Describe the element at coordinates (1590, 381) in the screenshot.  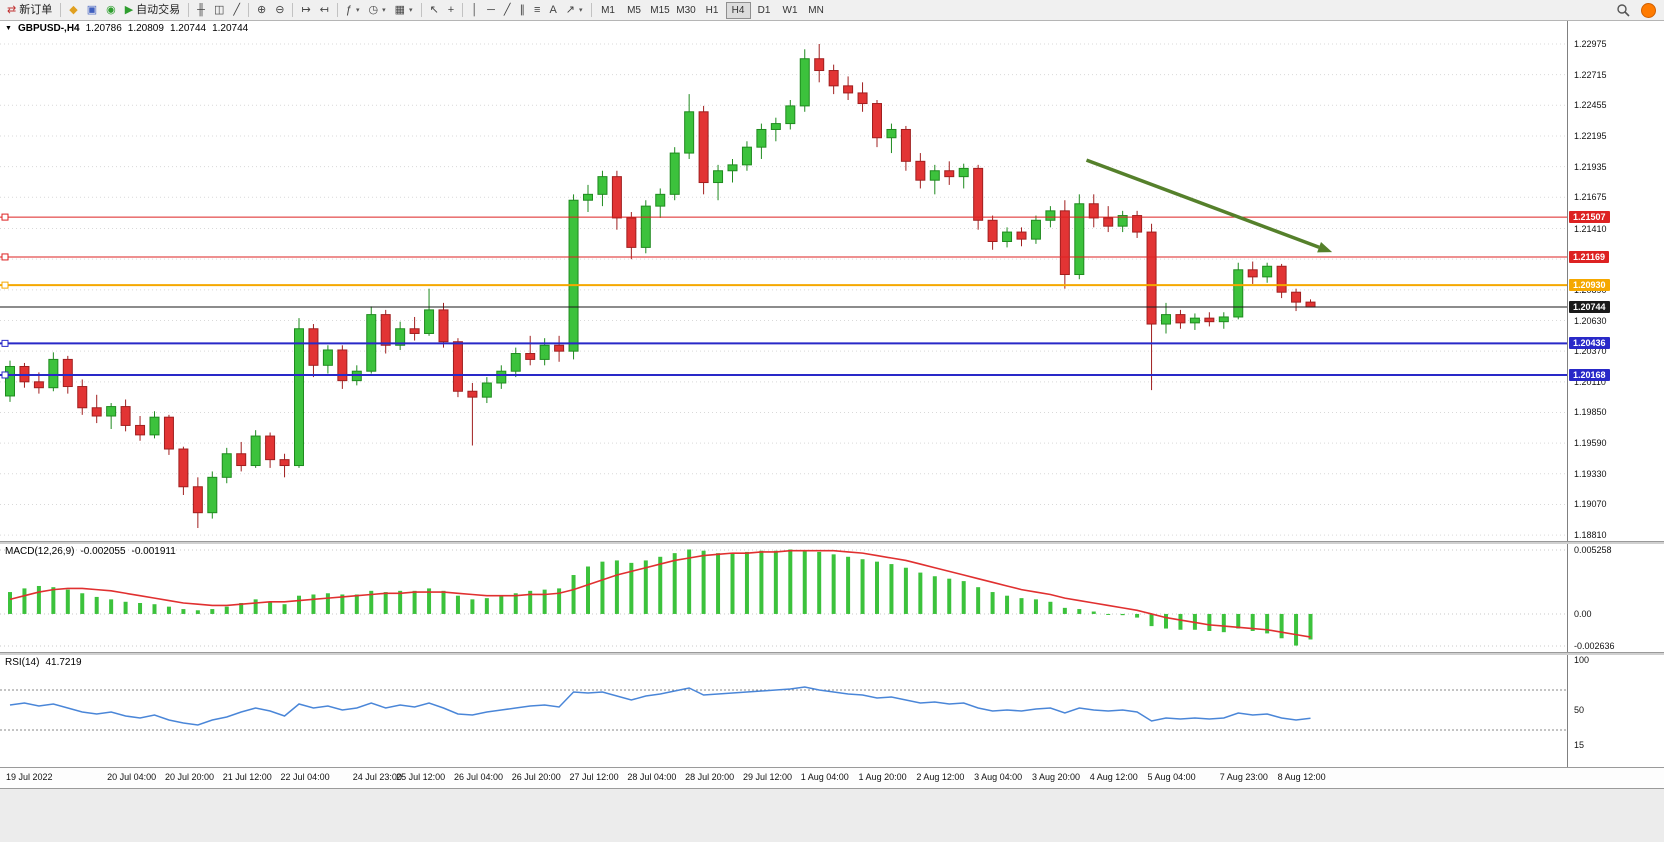
I see `price-tick-label: 1.20110` at that location.